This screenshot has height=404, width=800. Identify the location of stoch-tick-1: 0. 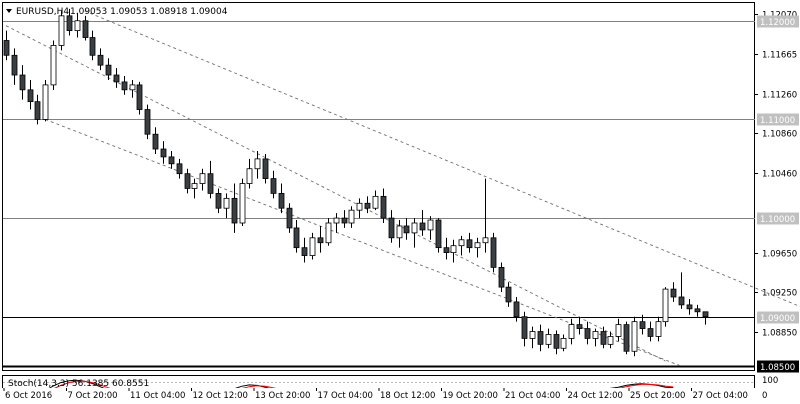
(764, 395).